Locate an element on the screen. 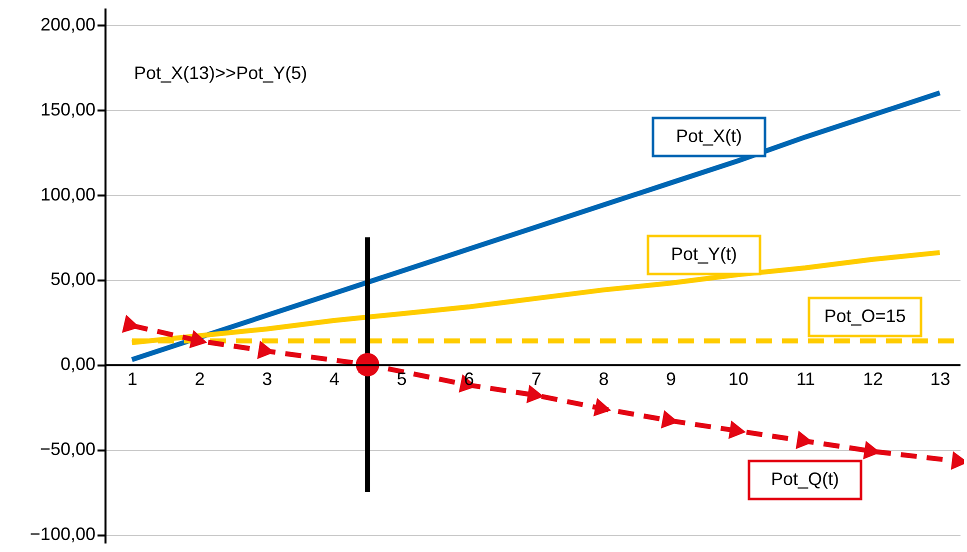 This screenshot has width=967, height=552. x-tick-label: 3 is located at coordinates (267, 379).